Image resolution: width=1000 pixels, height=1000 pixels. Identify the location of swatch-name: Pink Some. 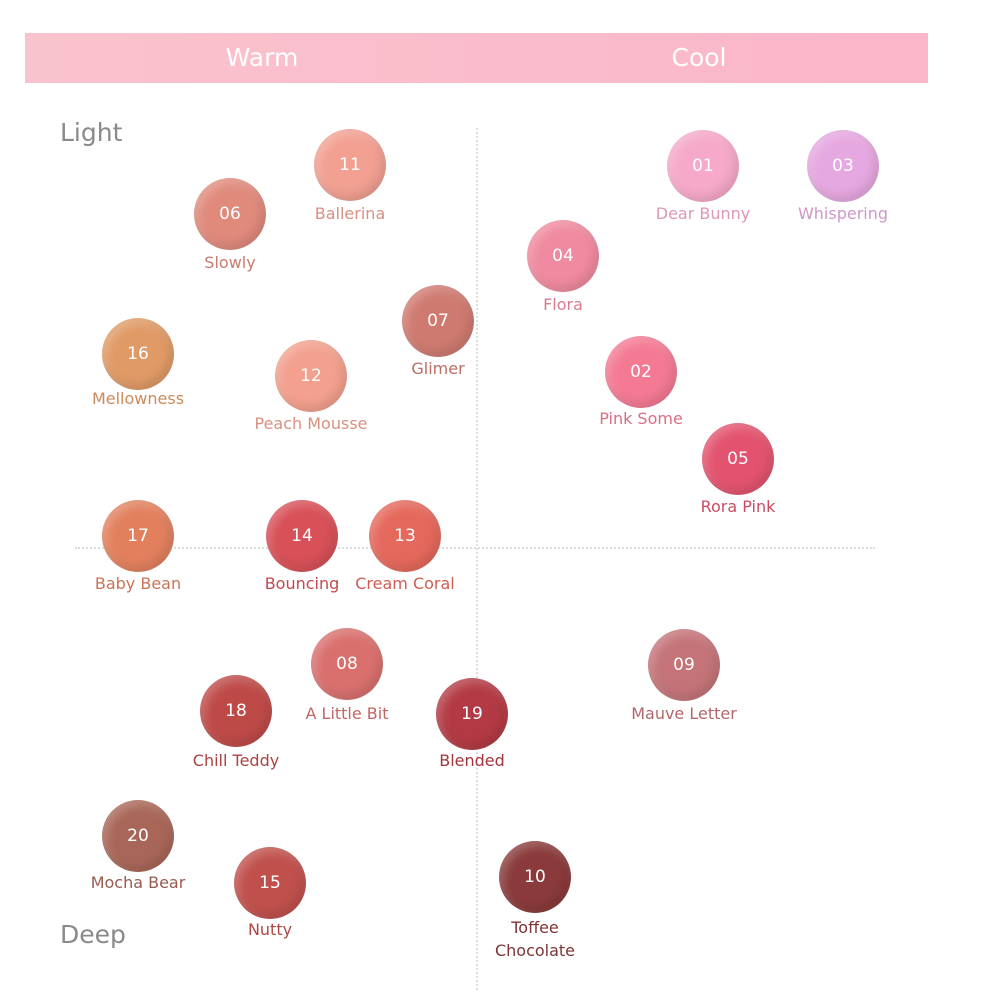
(641, 418).